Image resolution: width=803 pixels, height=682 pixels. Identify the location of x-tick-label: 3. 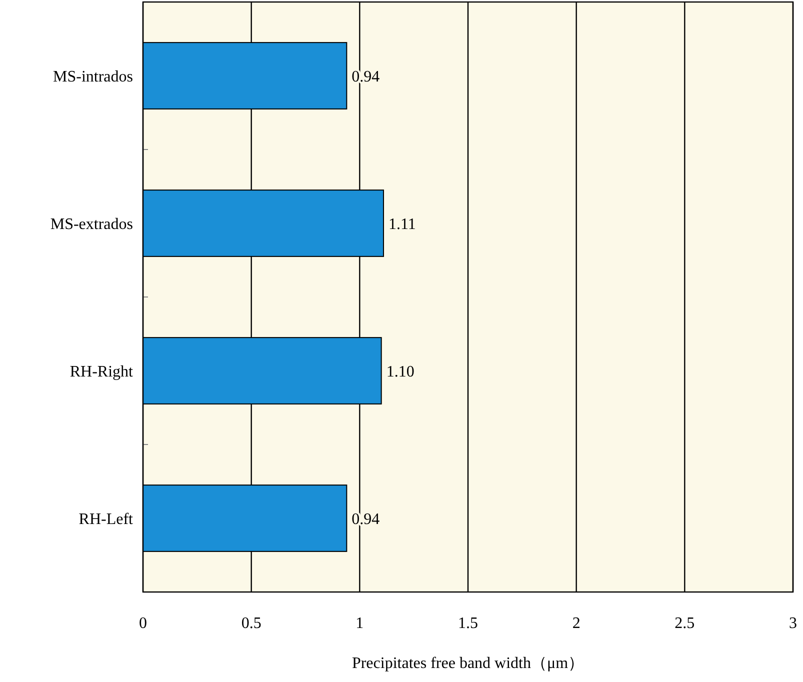
(793, 623).